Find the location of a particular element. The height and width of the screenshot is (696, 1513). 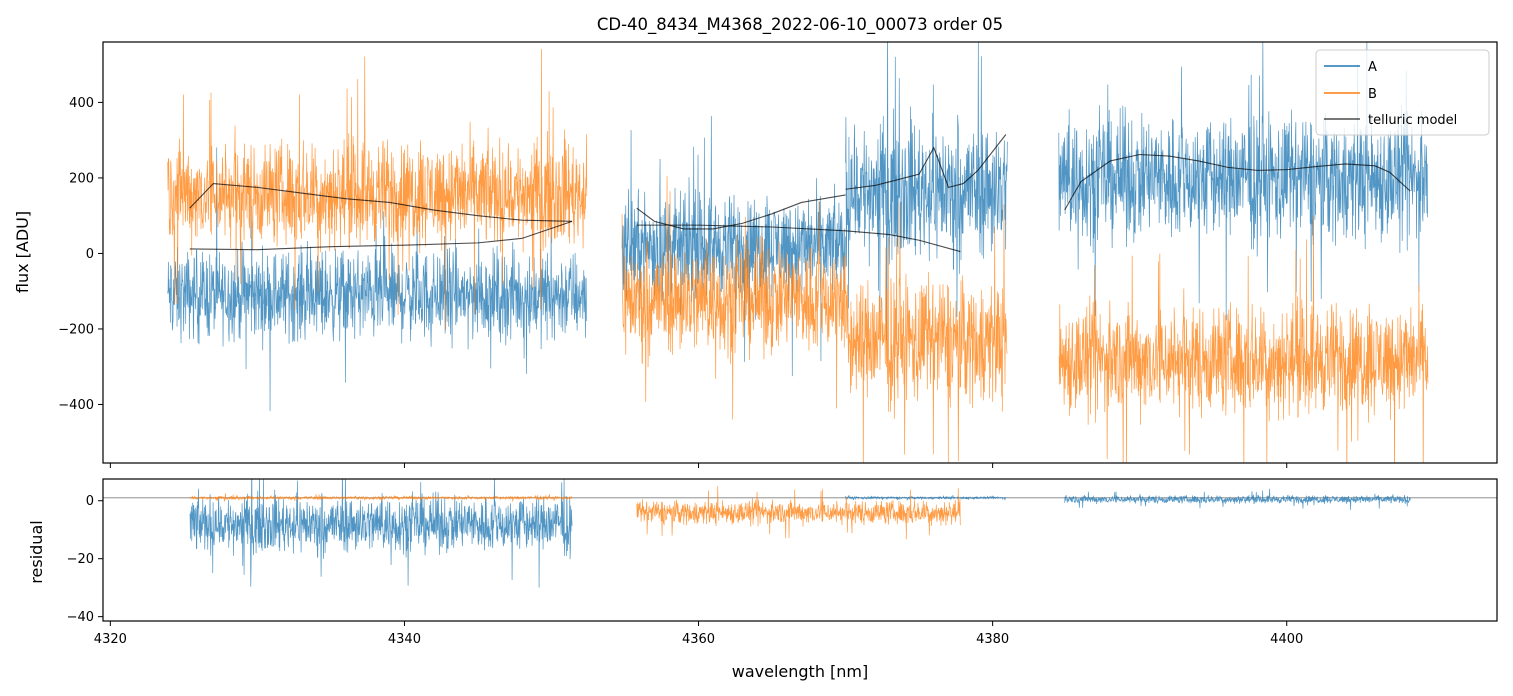

legend-label-a: A is located at coordinates (1372, 67).